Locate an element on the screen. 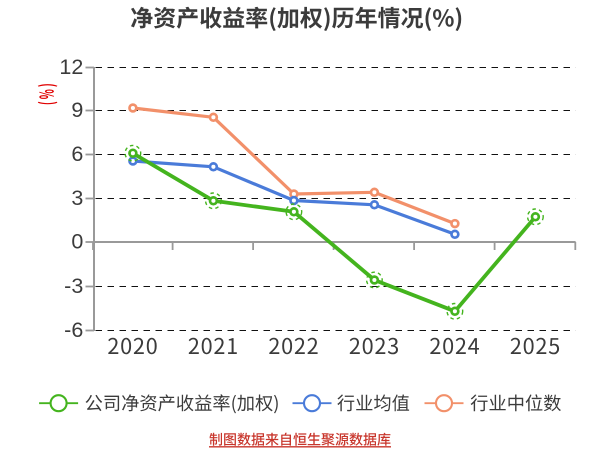  svg-text: 3 is located at coordinates (77, 198).